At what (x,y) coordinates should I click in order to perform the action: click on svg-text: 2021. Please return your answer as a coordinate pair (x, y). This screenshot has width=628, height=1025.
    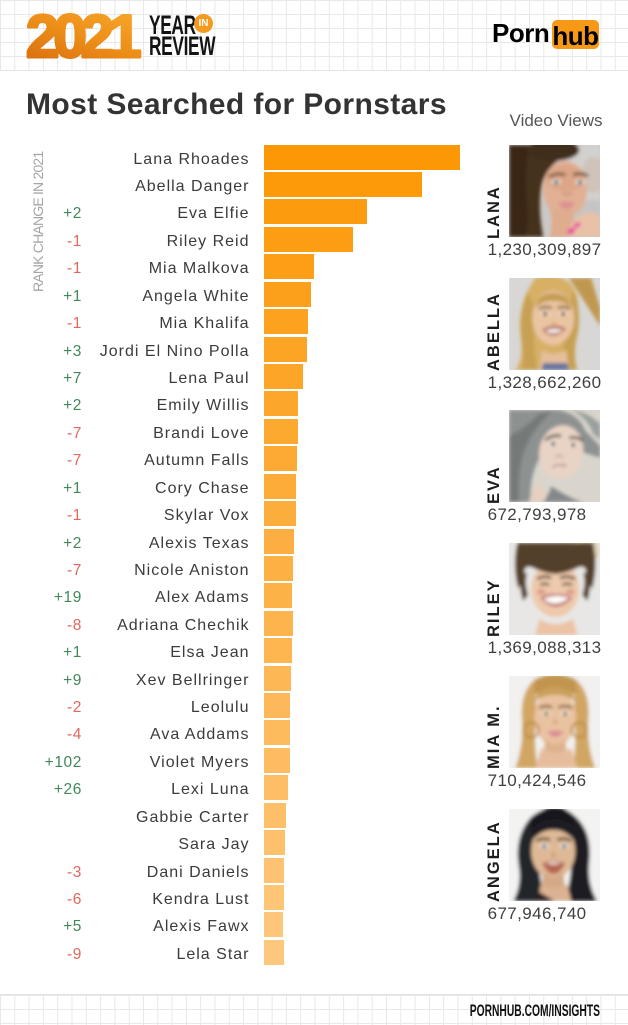
    Looking at the image, I should click on (83, 32).